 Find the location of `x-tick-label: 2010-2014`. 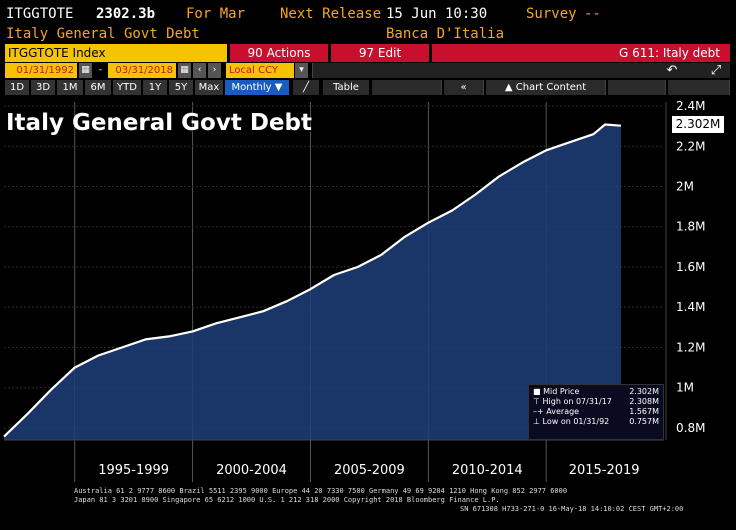

x-tick-label: 2010-2014 is located at coordinates (487, 470).